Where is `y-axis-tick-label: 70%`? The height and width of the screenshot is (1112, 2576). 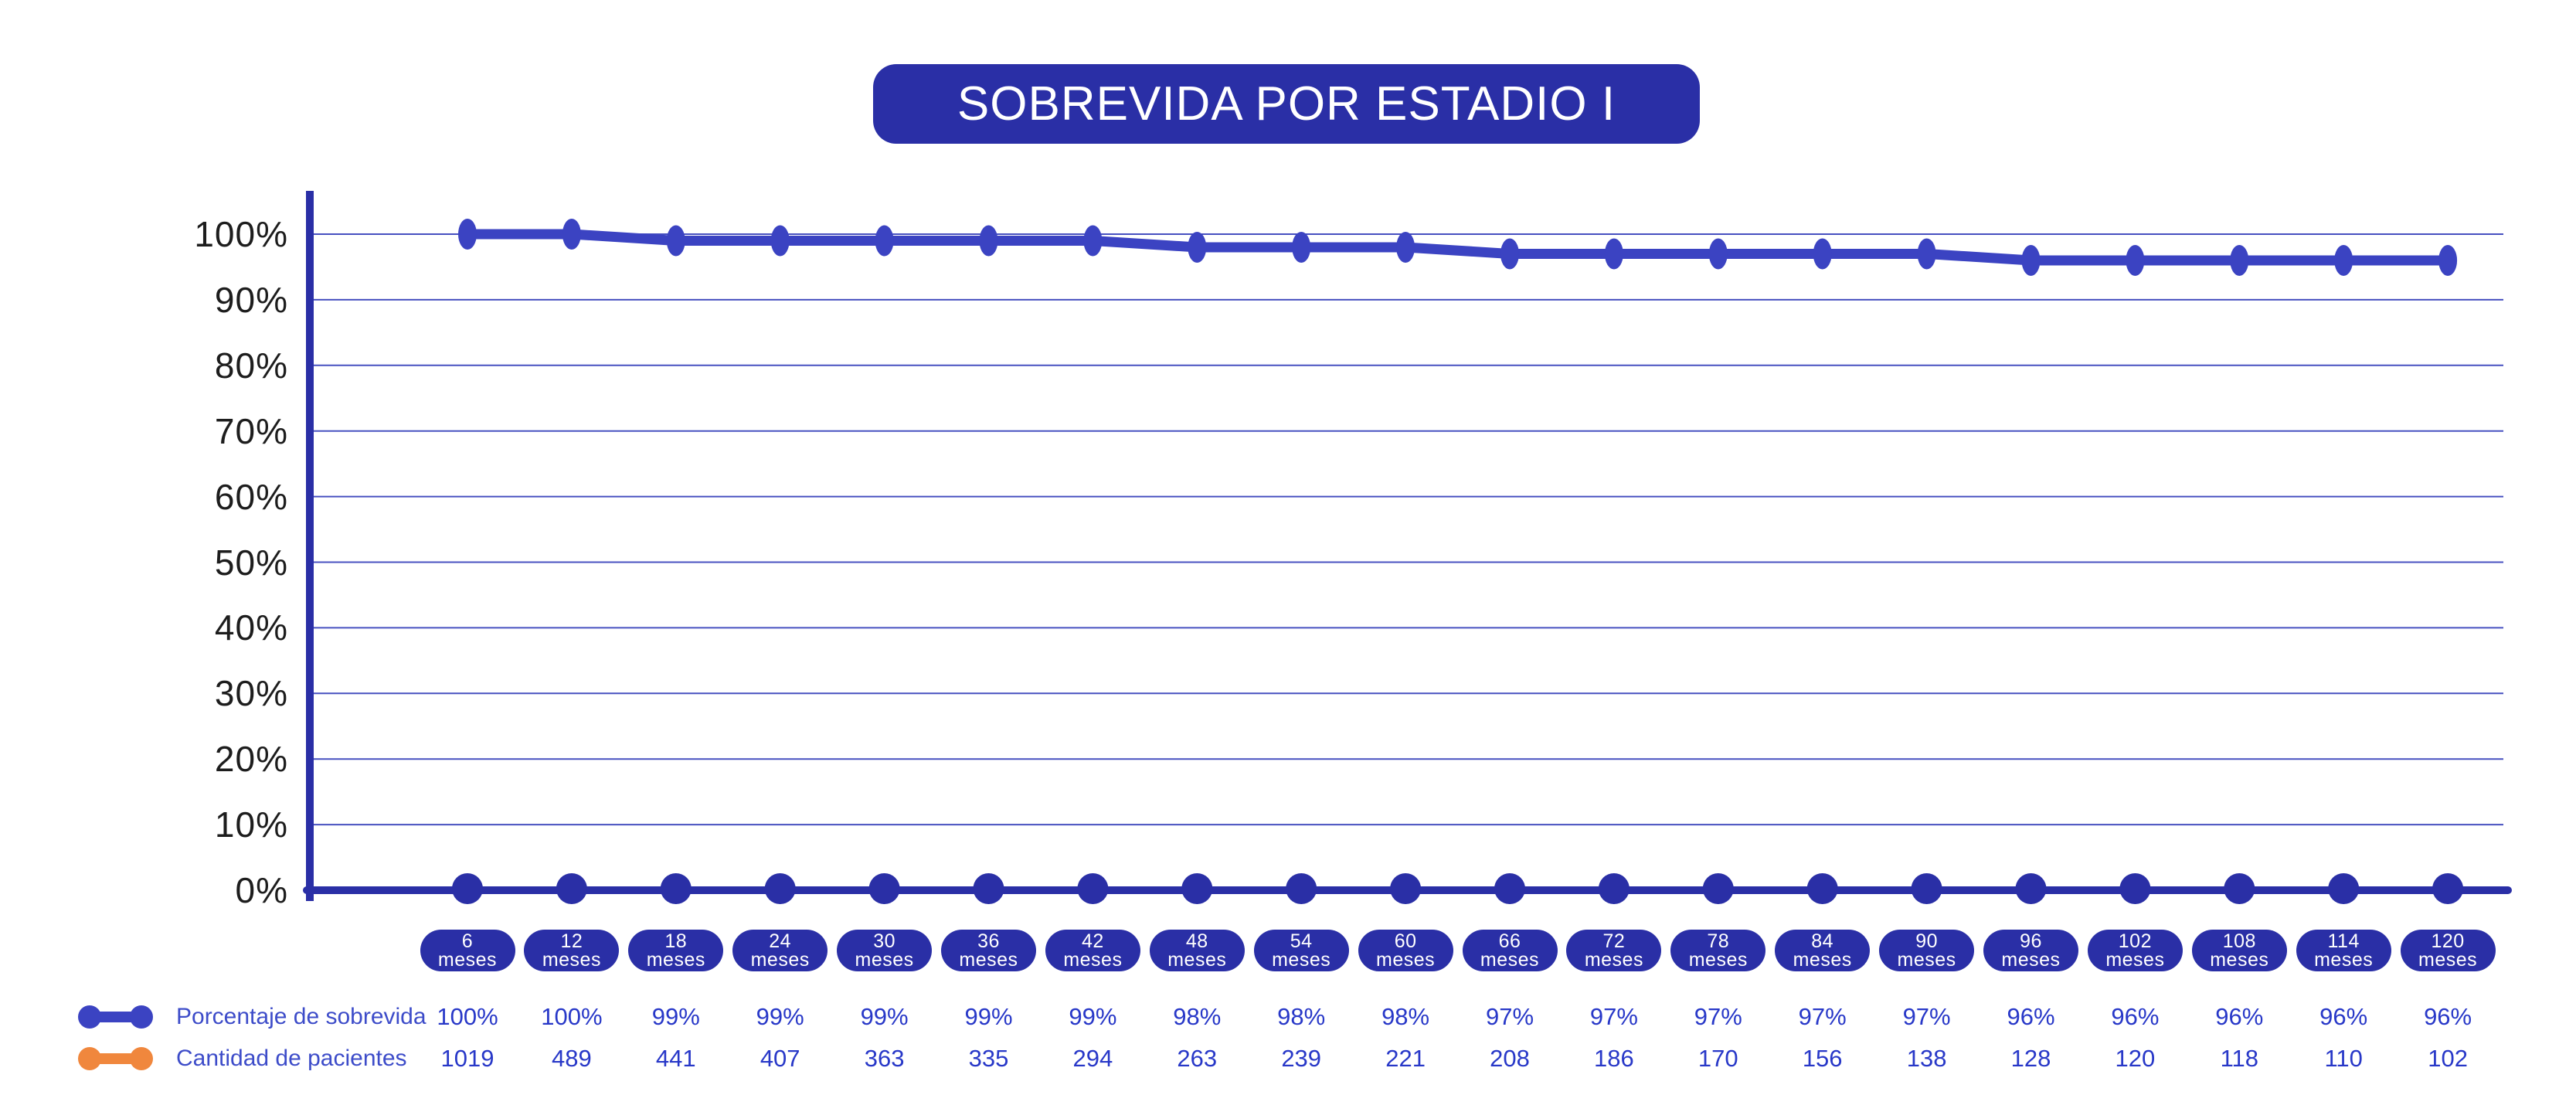 y-axis-tick-label: 70% is located at coordinates (251, 431).